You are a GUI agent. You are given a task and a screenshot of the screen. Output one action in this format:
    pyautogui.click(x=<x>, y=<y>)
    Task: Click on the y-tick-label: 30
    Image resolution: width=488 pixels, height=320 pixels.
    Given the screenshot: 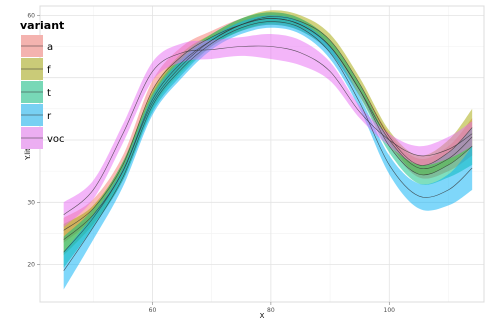 What is the action you would take?
    pyautogui.click(x=31, y=202)
    